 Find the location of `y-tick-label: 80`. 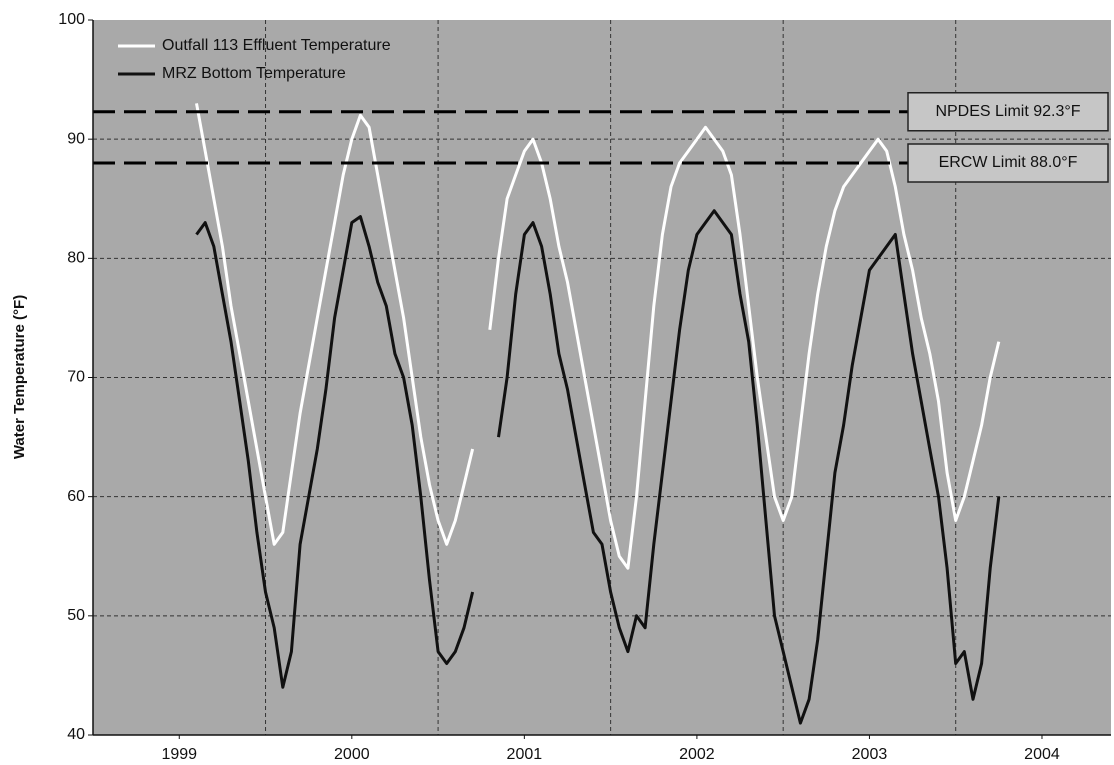

y-tick-label: 80 is located at coordinates (76, 258).